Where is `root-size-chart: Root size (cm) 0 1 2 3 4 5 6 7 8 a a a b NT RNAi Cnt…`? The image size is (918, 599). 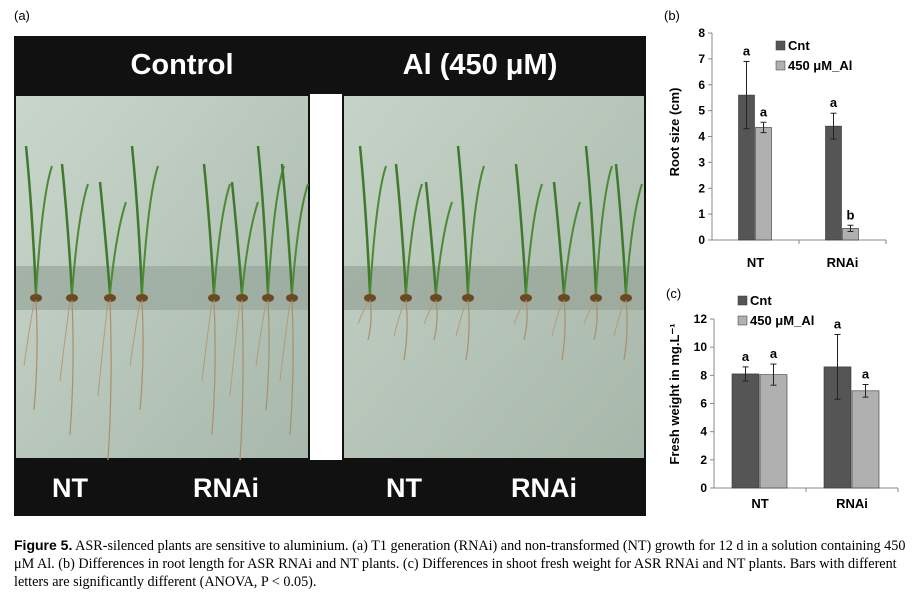
root-size-chart: Root size (cm) 0 1 2 3 4 5 6 7 8 a a a b NT RNAi Cnt… is located at coordinates (786, 150).